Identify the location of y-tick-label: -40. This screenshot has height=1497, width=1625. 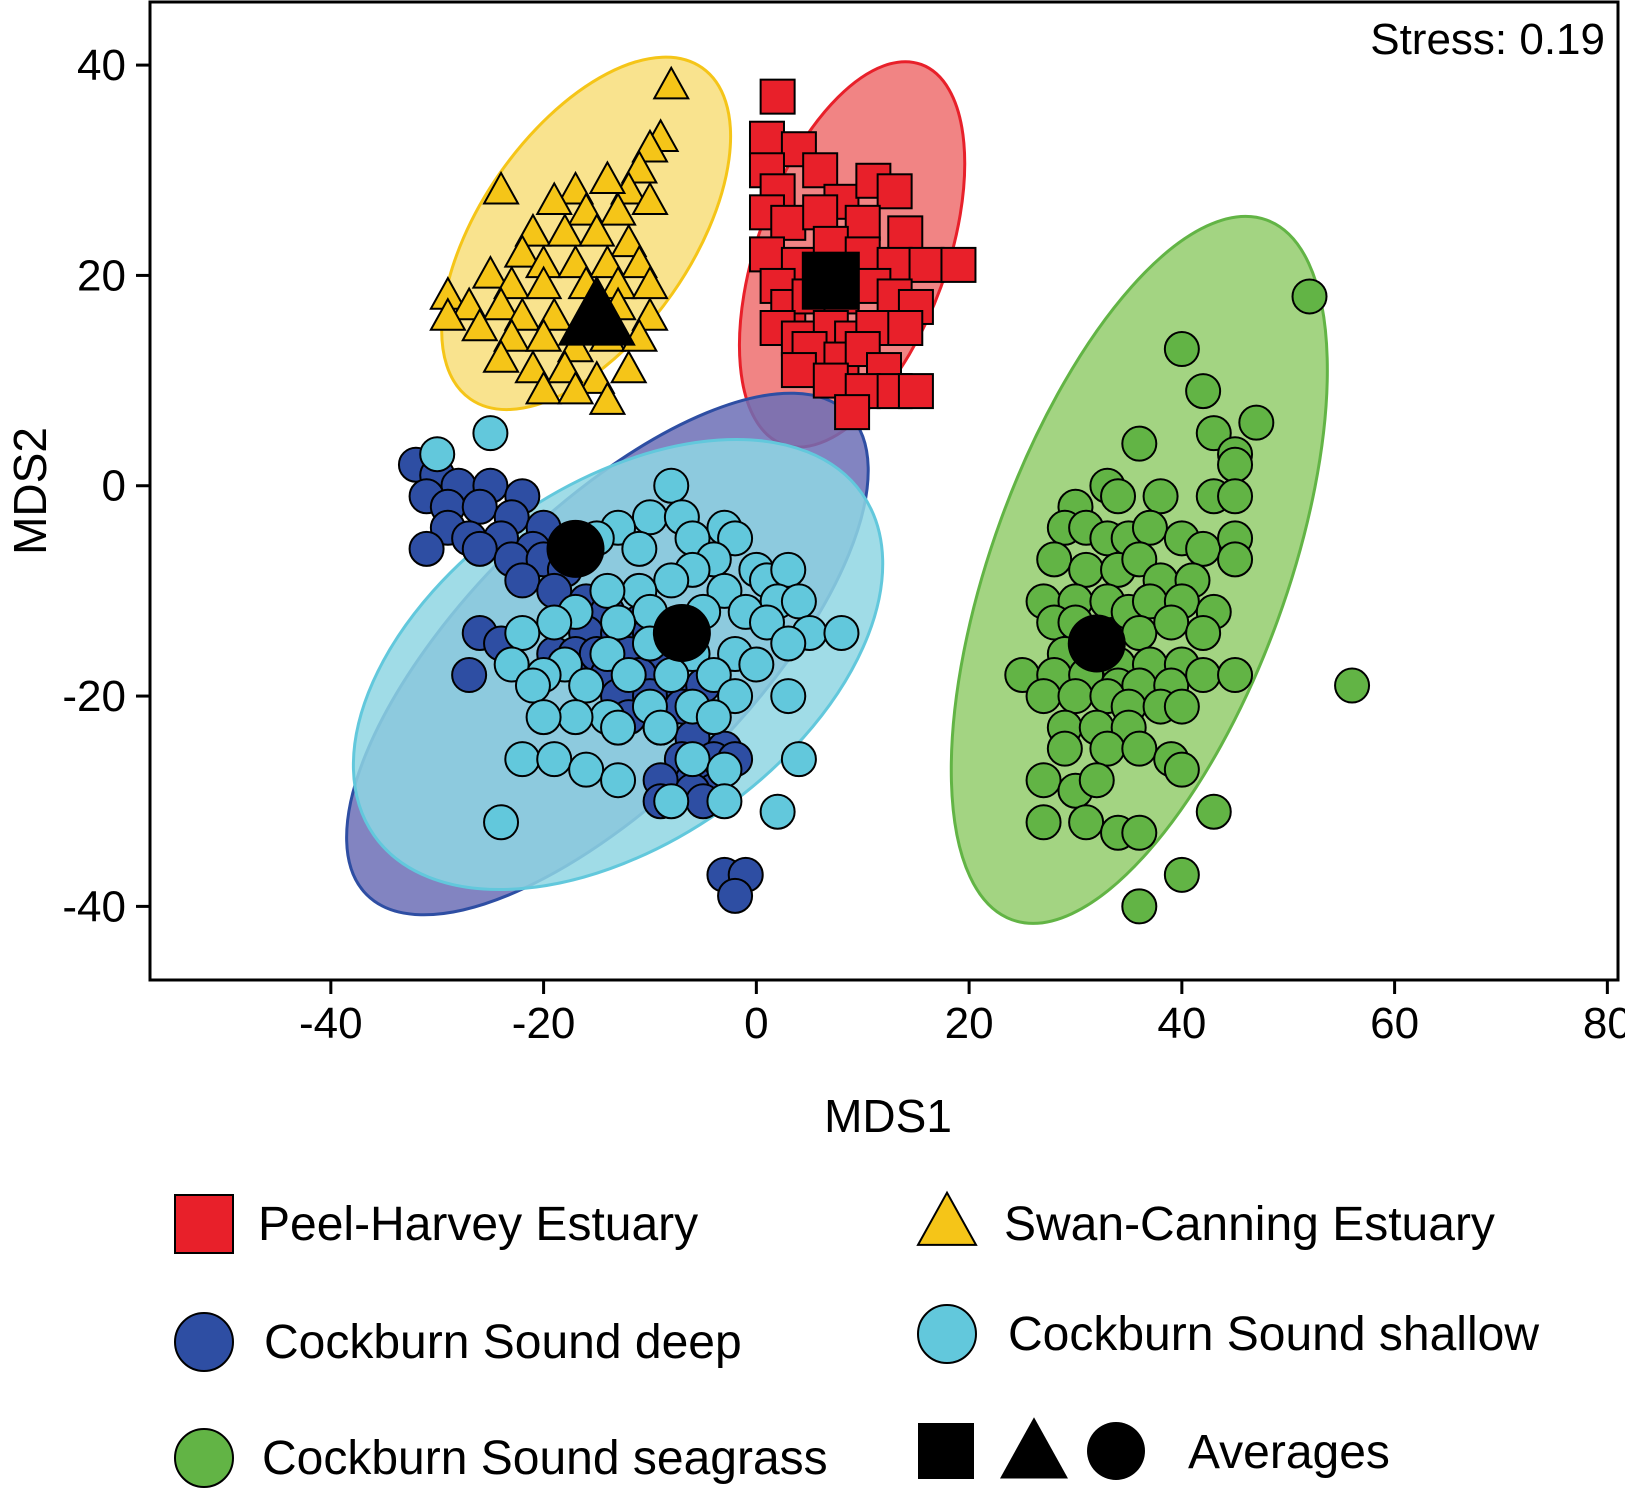
(94, 906).